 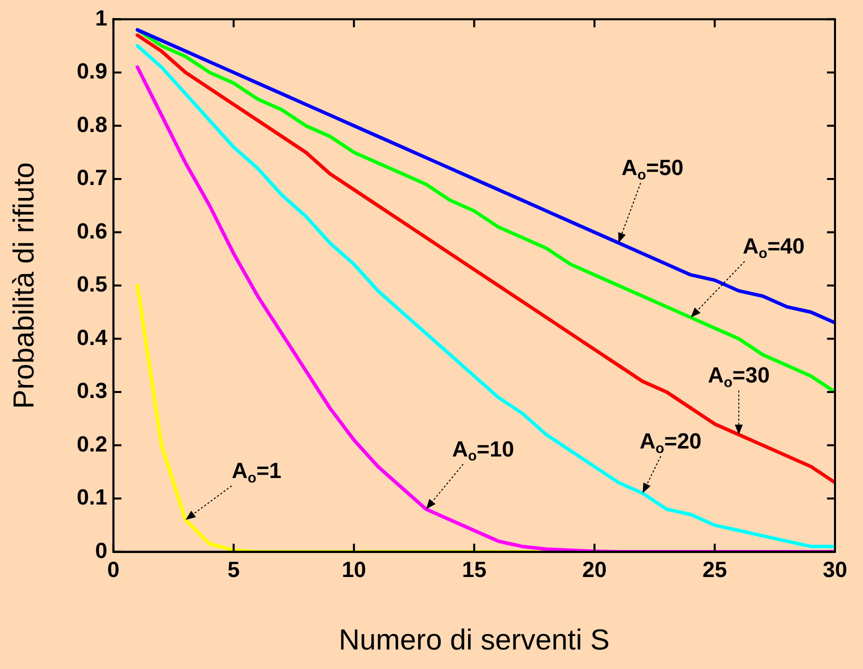 I want to click on y-tick-label: 1, so click(x=101, y=17).